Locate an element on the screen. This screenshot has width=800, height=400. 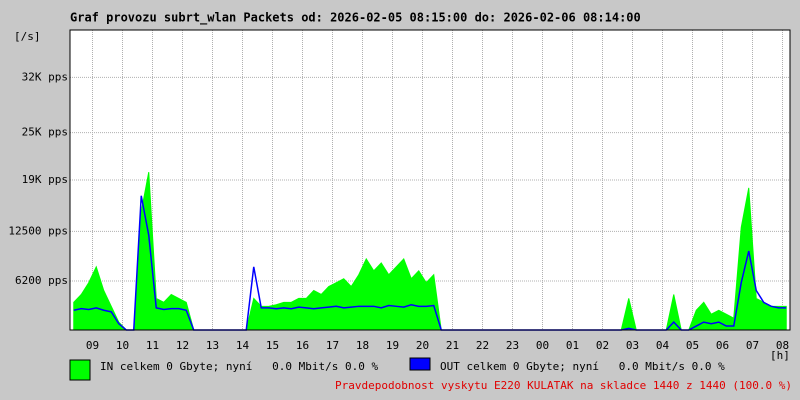
x-tick-label: 17 is located at coordinates (332, 345).